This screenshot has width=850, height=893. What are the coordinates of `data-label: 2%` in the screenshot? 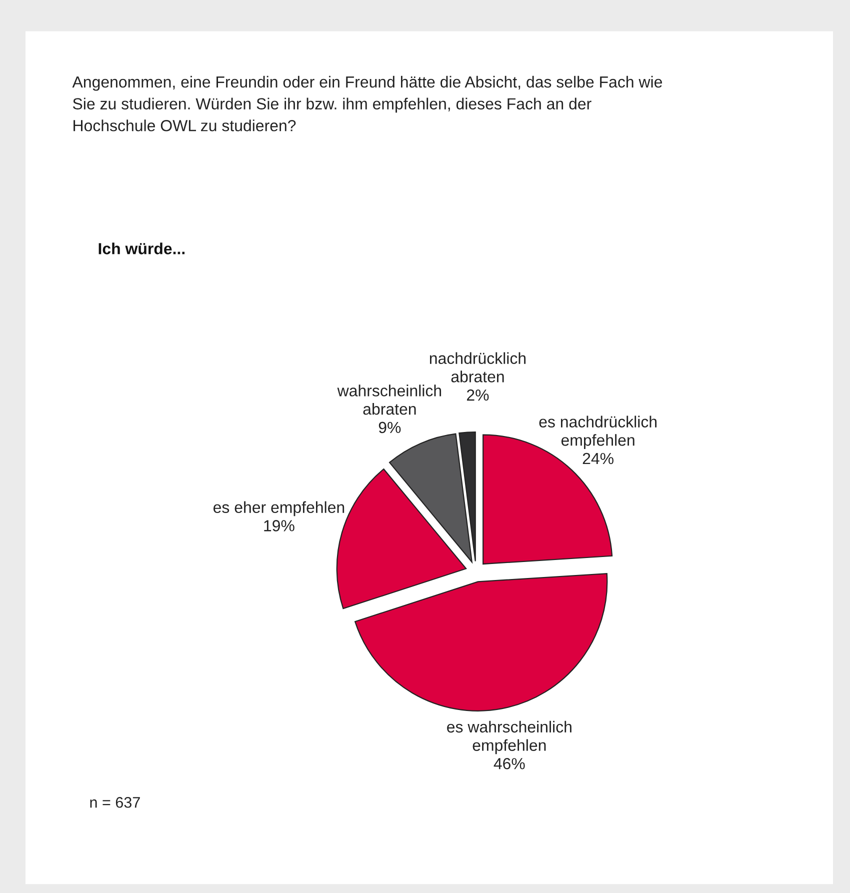 It's located at (477, 395).